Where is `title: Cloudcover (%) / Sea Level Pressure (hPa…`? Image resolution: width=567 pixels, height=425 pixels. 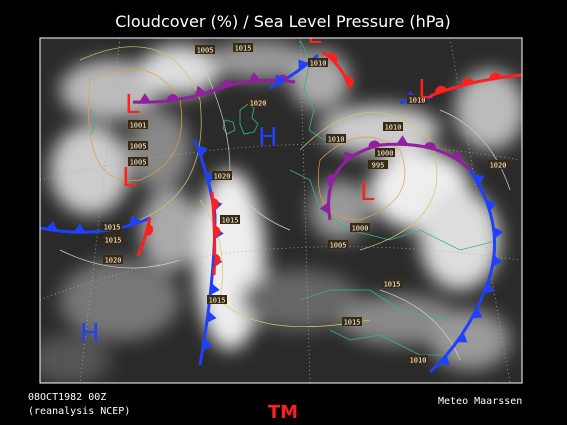 title: Cloudcover (%) / Sea Level Pressure (hPa… is located at coordinates (283, 21).